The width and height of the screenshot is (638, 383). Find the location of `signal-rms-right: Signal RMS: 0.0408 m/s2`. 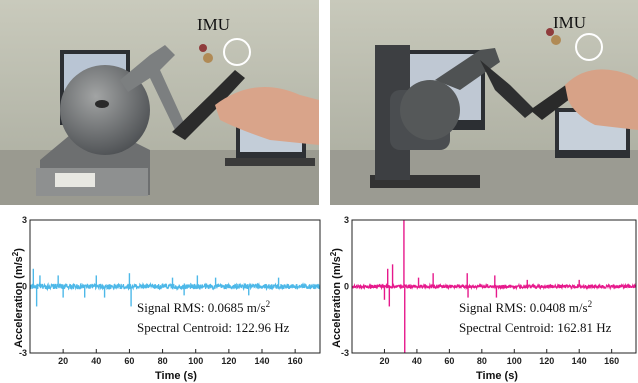

signal-rms-right: Signal RMS: 0.0408 m/s2 is located at coordinates (525, 307).